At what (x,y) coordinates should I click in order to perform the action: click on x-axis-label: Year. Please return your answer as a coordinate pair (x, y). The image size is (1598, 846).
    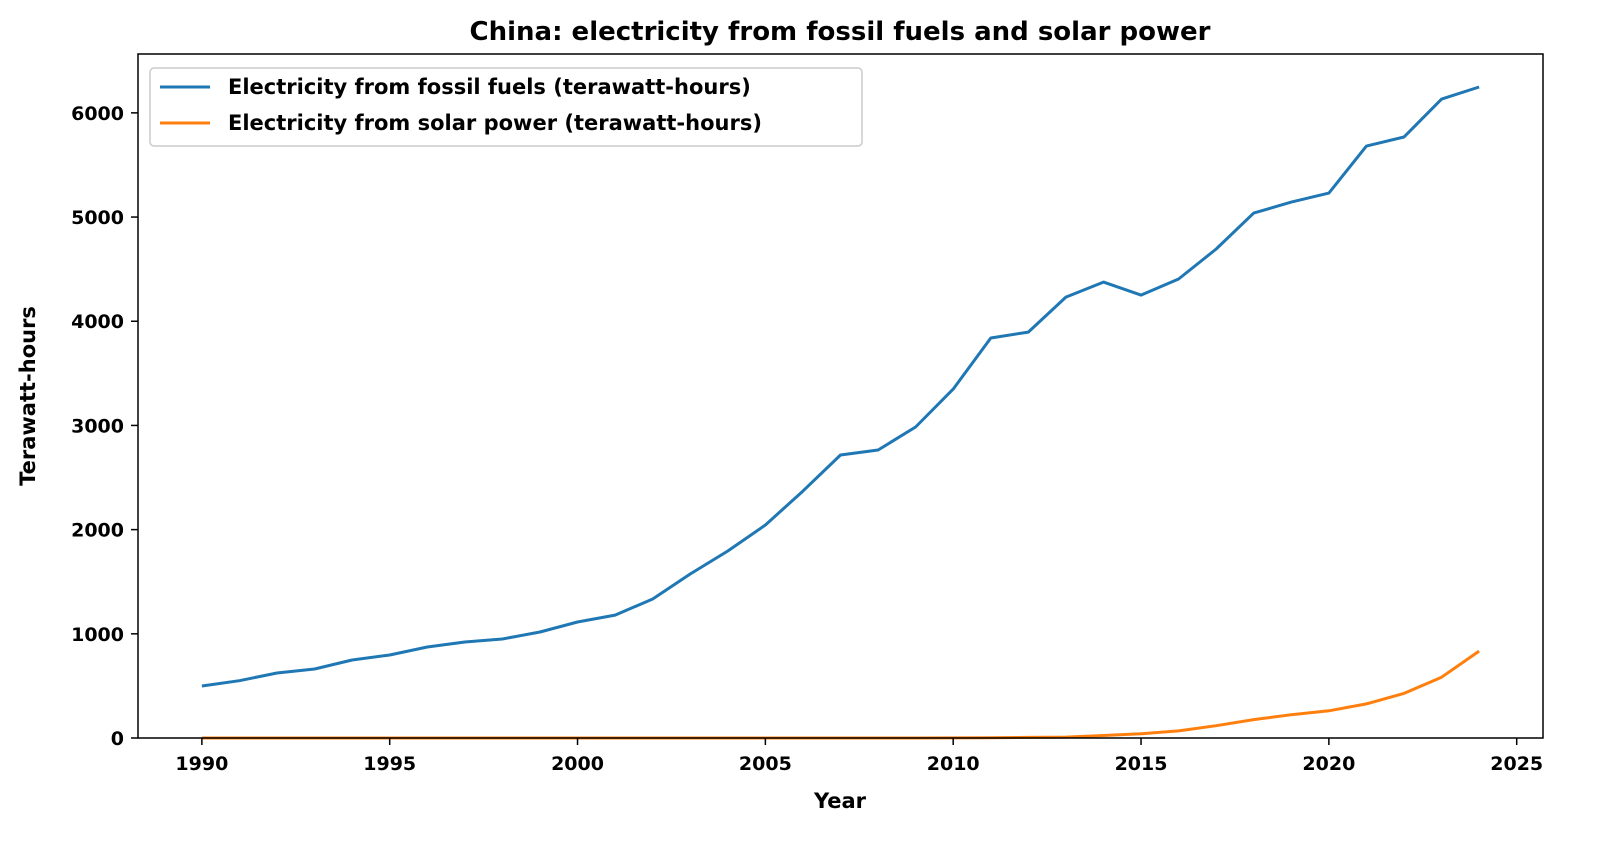
    Looking at the image, I should click on (840, 801).